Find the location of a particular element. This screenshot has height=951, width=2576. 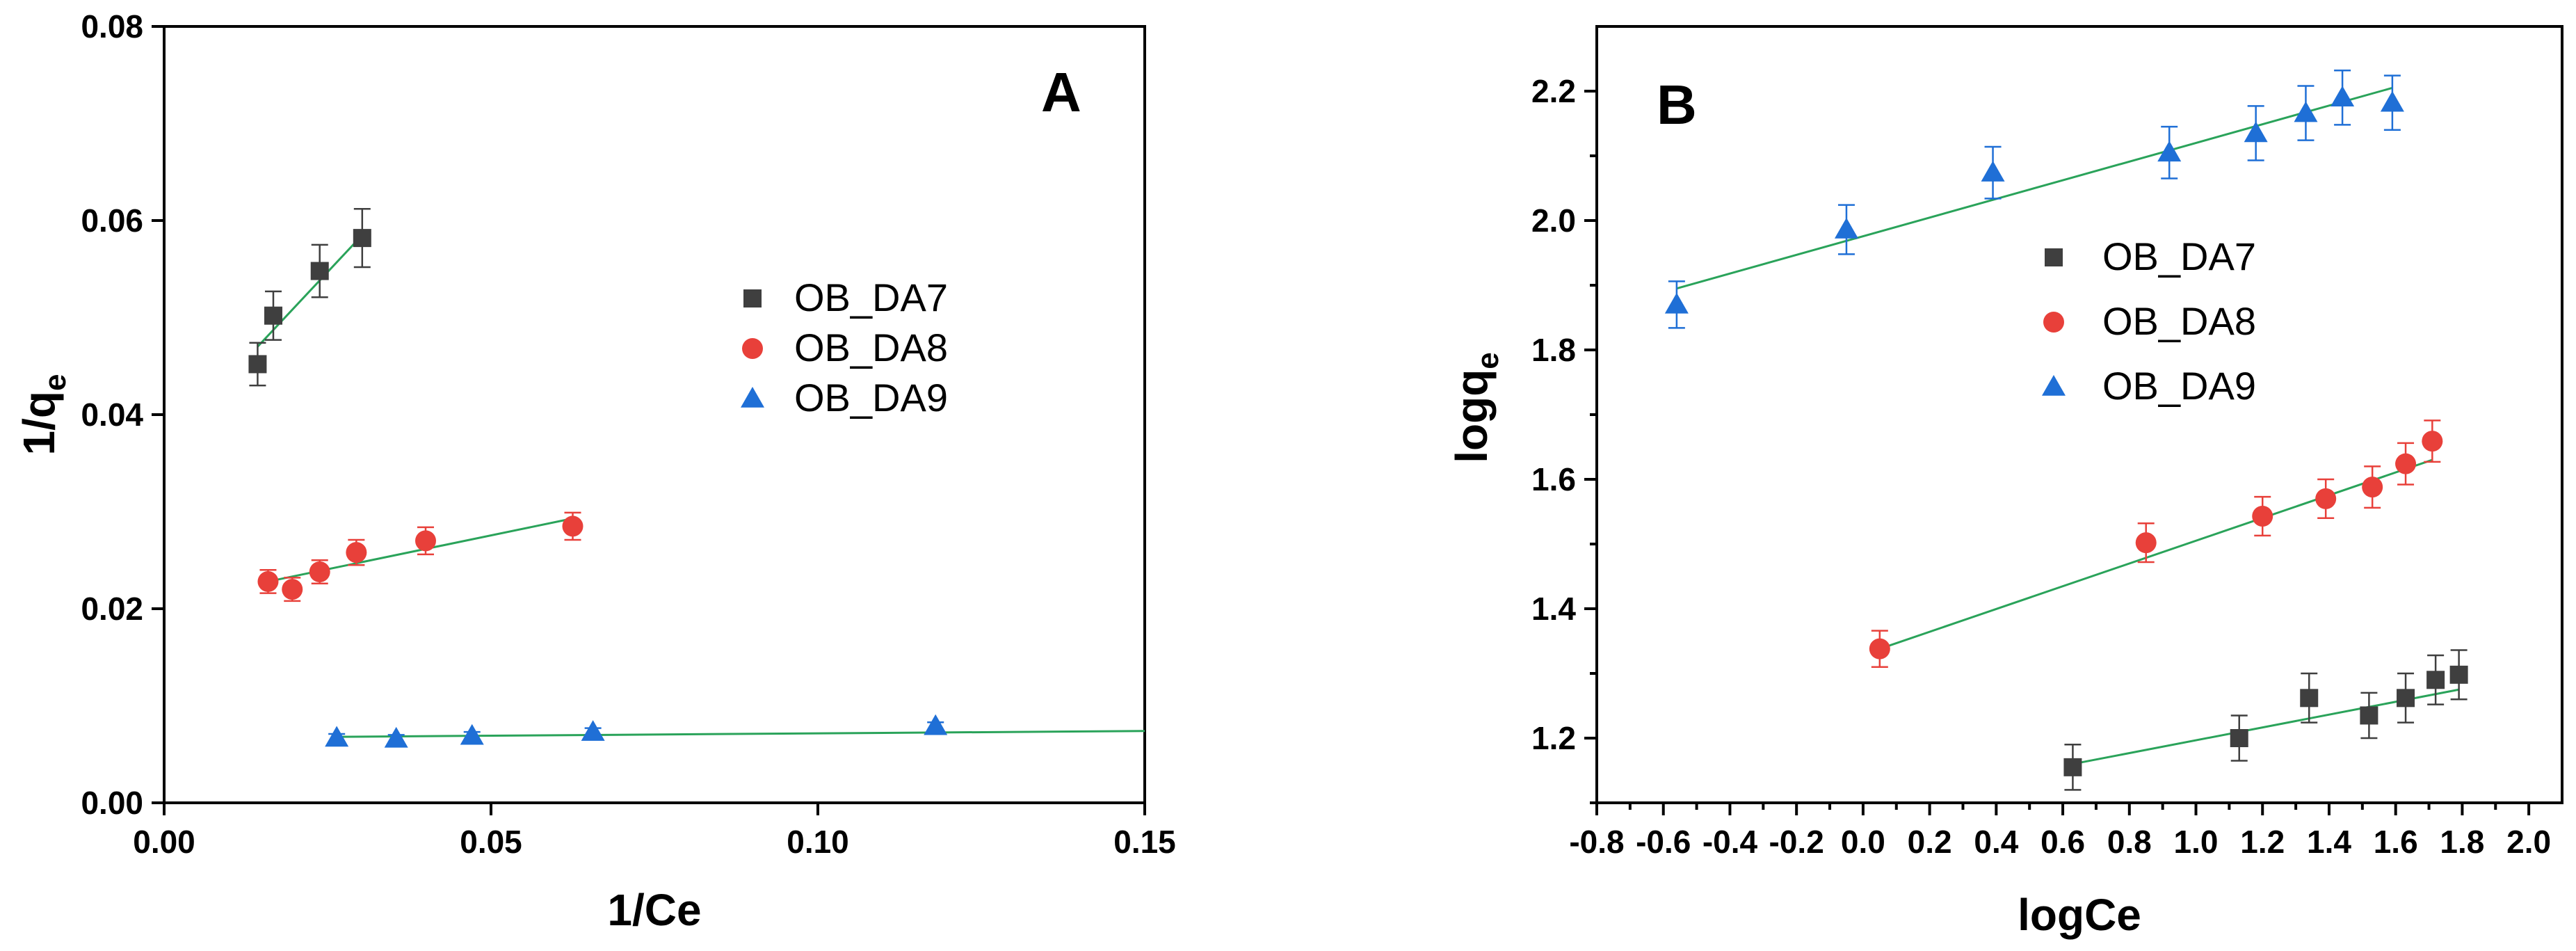

x-tick-label: 0.8 is located at coordinates (2129, 842).